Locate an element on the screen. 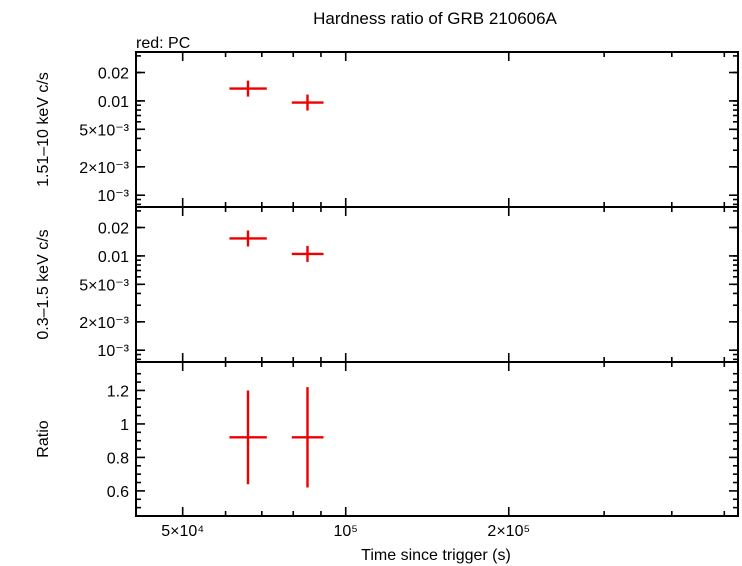  y-tick-label: 1.2 is located at coordinates (118, 391).